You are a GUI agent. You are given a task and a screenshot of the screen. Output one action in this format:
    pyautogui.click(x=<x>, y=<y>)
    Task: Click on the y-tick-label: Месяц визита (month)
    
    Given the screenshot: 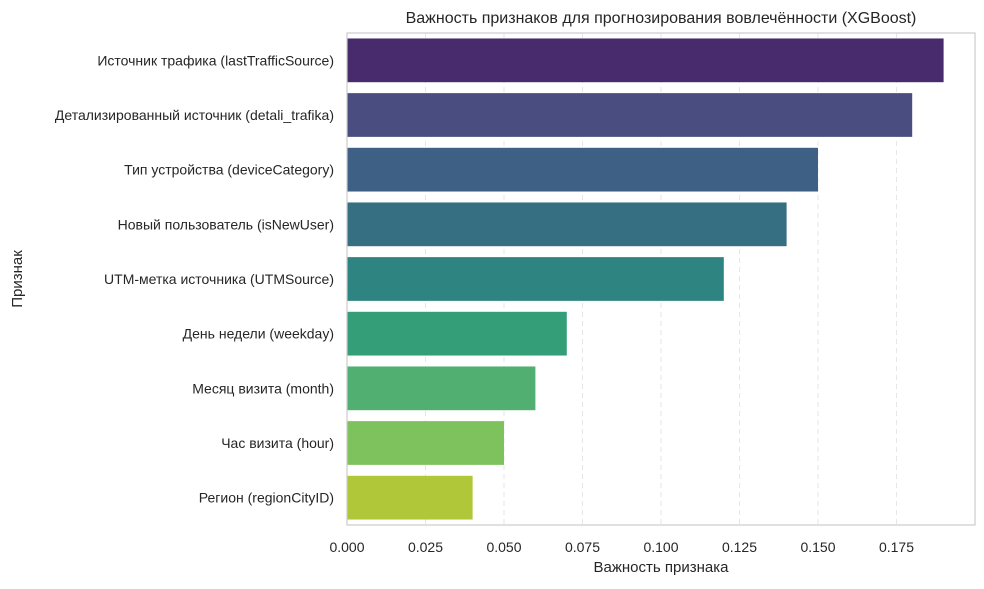 What is the action you would take?
    pyautogui.click(x=263, y=388)
    